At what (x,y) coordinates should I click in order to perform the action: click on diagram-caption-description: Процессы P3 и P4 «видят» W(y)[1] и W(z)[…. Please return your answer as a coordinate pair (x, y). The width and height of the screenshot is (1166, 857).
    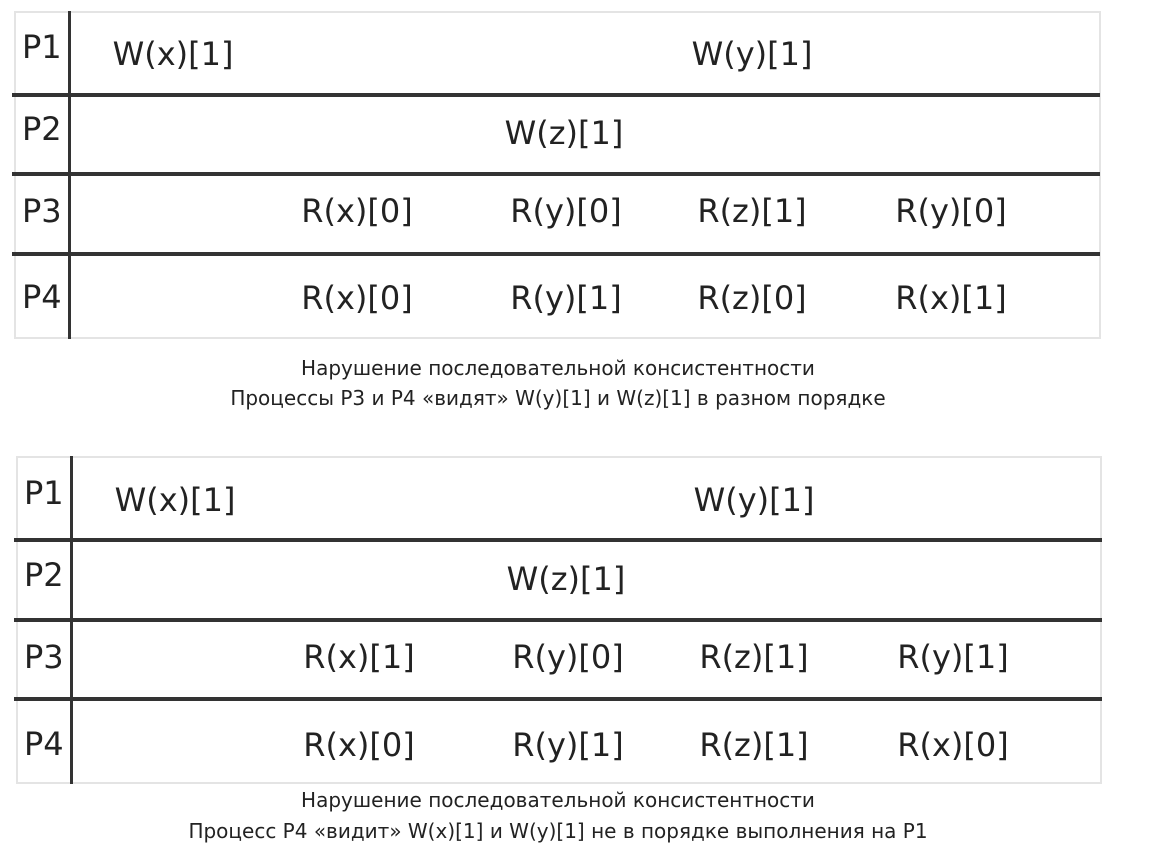
    Looking at the image, I should click on (558, 398).